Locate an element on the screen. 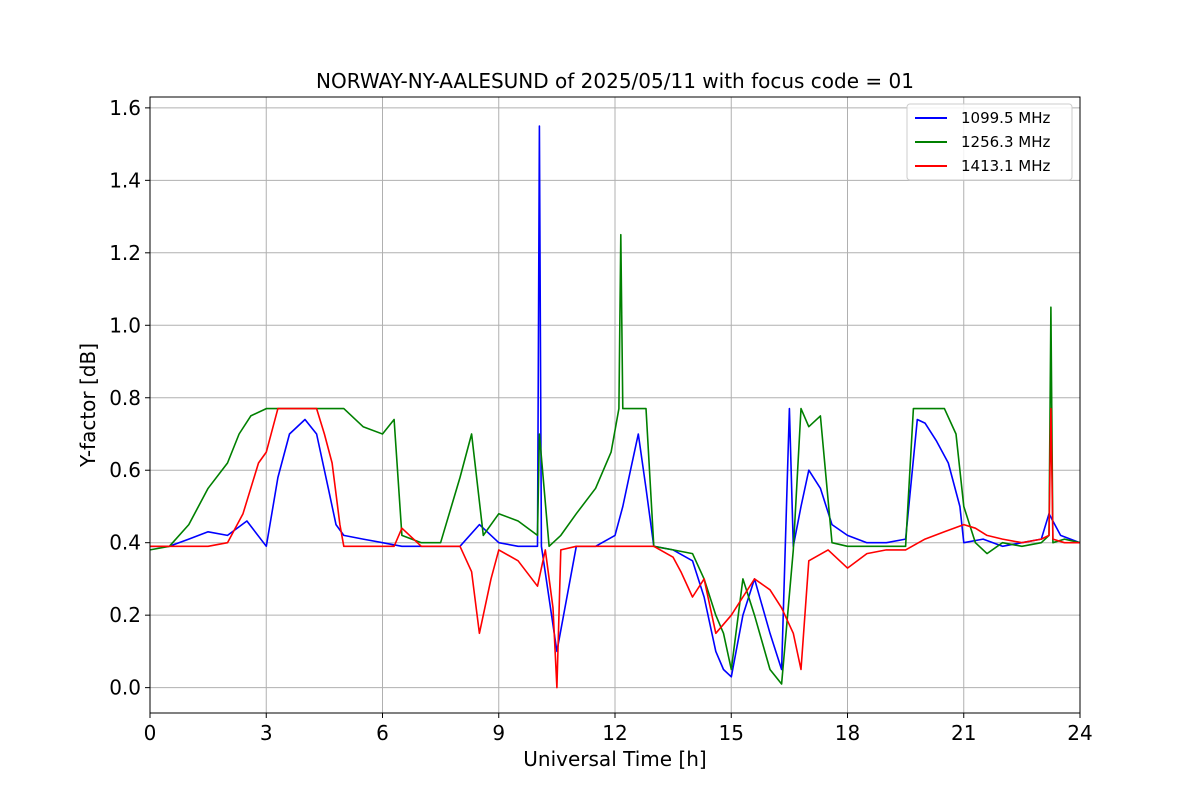  x-tick-label: 15 is located at coordinates (731, 733).